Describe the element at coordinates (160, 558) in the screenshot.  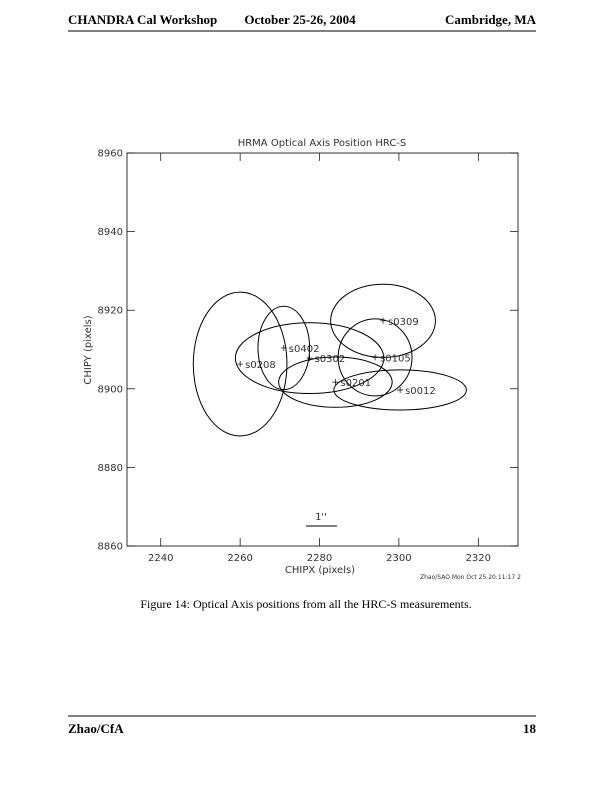
I see `x-tick-label: 2240` at that location.